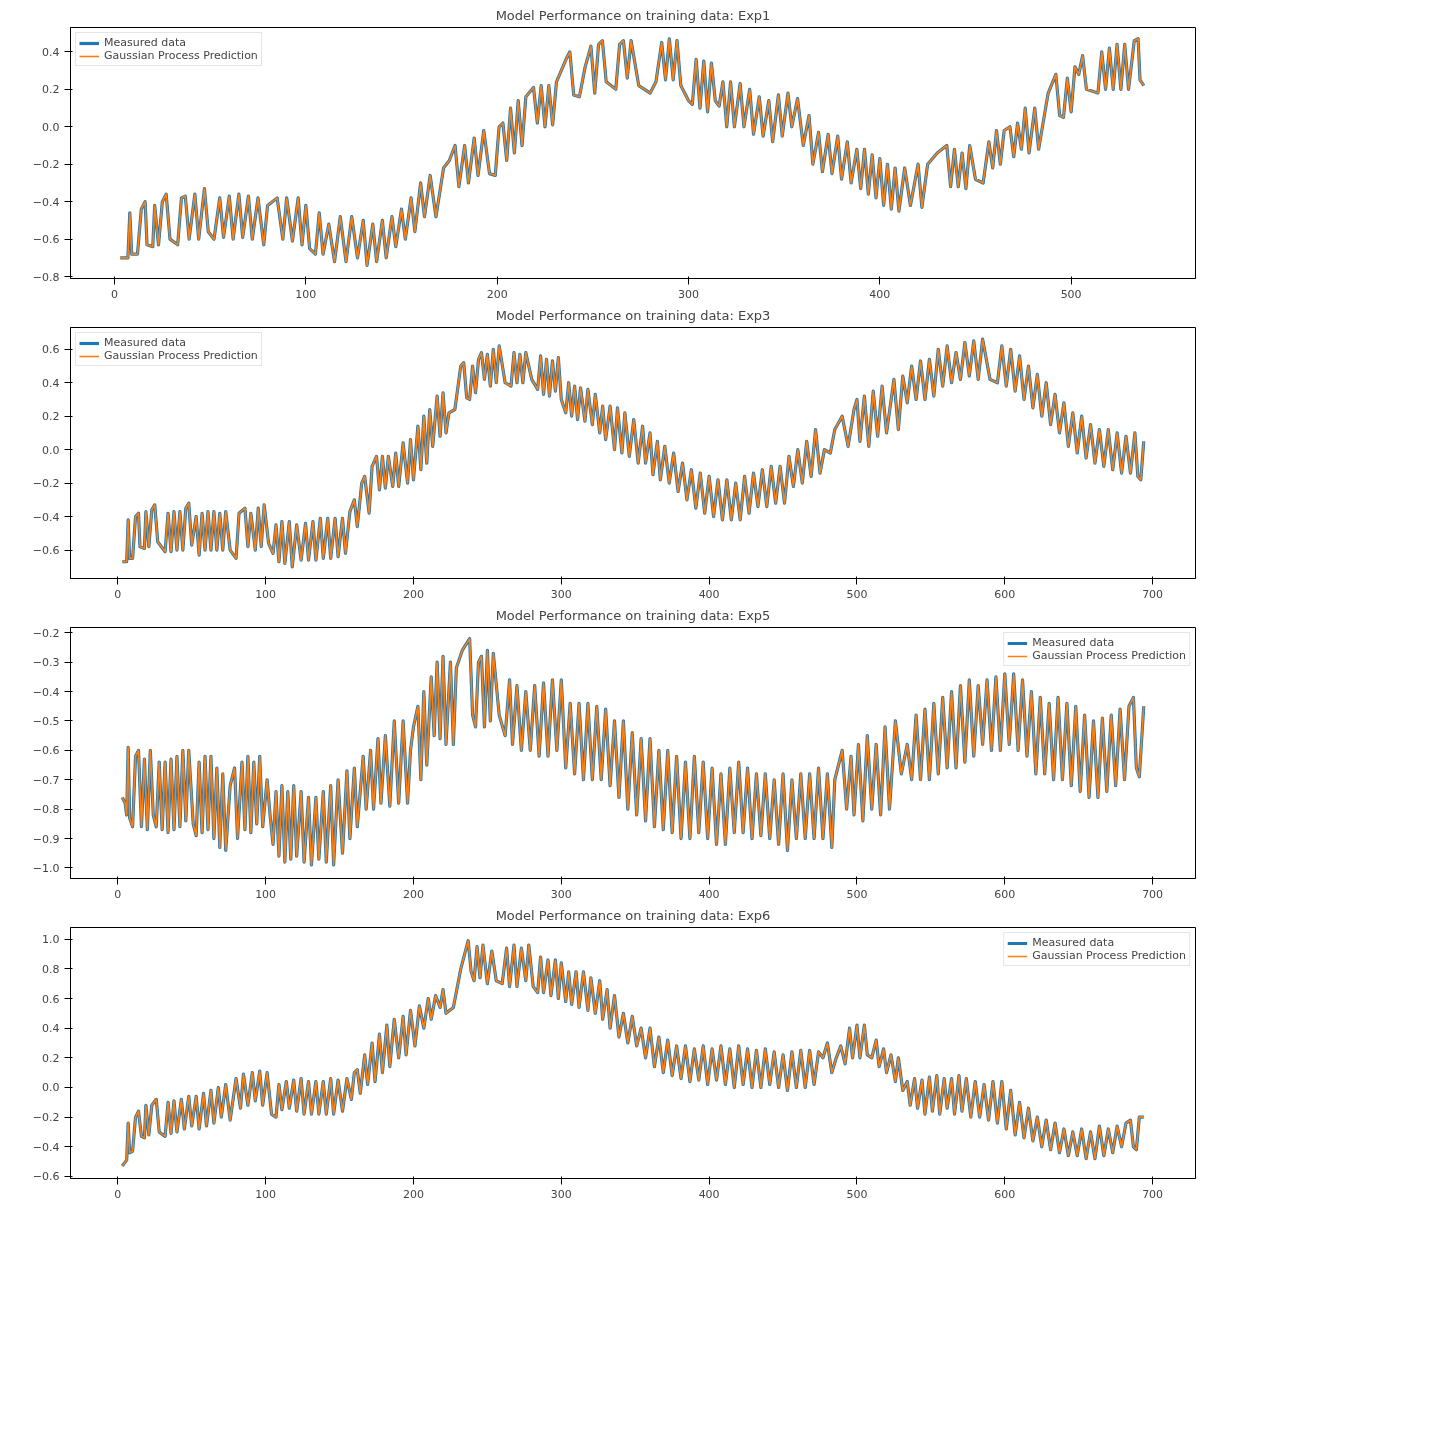  What do you see at coordinates (46, 780) in the screenshot?
I see `y-tick-label: −0.7` at bounding box center [46, 780].